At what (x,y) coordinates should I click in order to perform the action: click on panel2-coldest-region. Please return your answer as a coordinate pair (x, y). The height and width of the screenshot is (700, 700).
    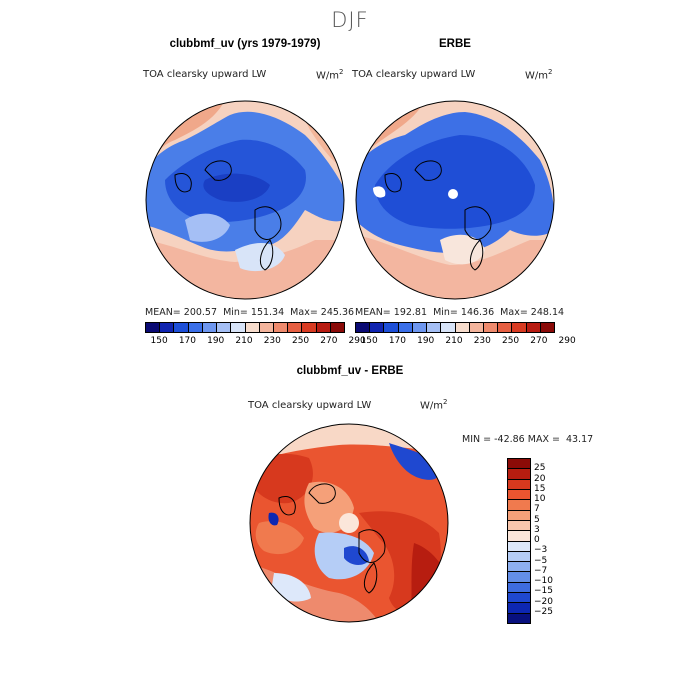
    Looking at the image, I should click on (455, 182).